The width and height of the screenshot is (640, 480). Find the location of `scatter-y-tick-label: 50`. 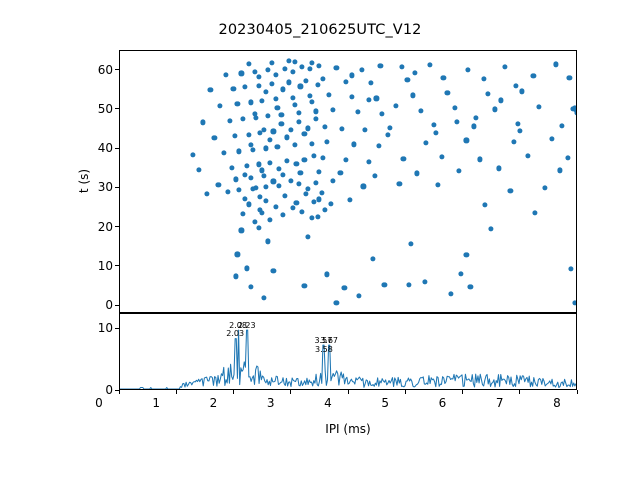

scatter-y-tick-label: 50 is located at coordinates (105, 108).